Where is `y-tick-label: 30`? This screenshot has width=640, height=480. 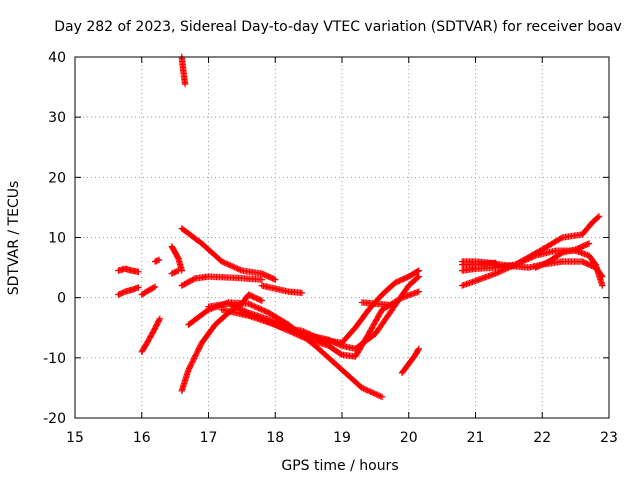 y-tick-label: 30 is located at coordinates (57, 118).